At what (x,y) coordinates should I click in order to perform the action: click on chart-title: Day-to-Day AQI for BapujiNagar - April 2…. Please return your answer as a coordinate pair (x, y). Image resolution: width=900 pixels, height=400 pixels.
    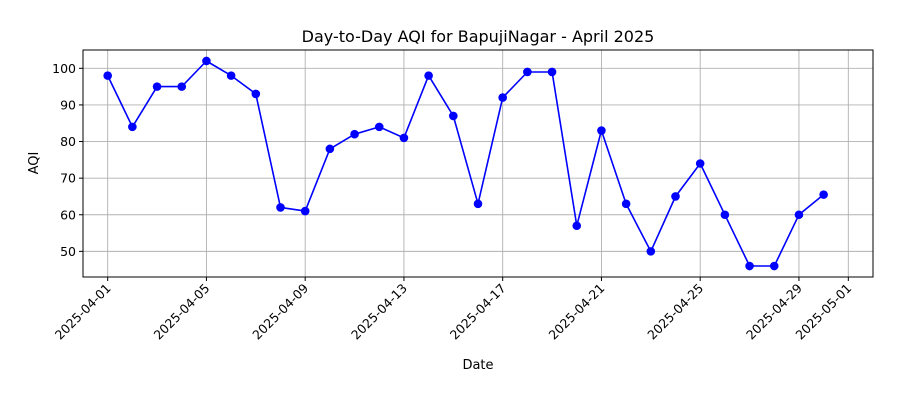
    Looking at the image, I should click on (478, 36).